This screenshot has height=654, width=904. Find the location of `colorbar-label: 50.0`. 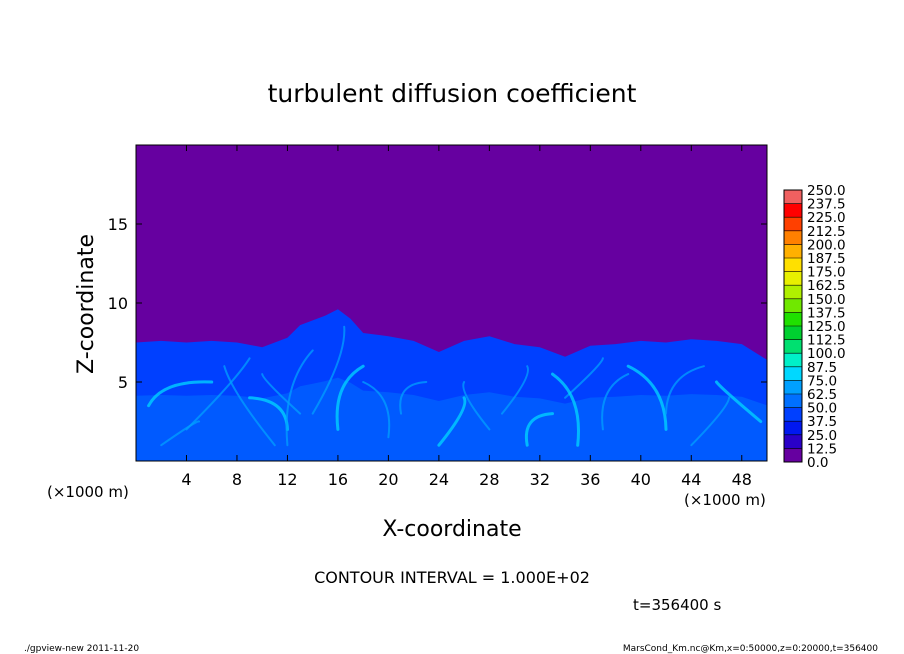

colorbar-label: 50.0 is located at coordinates (822, 409).